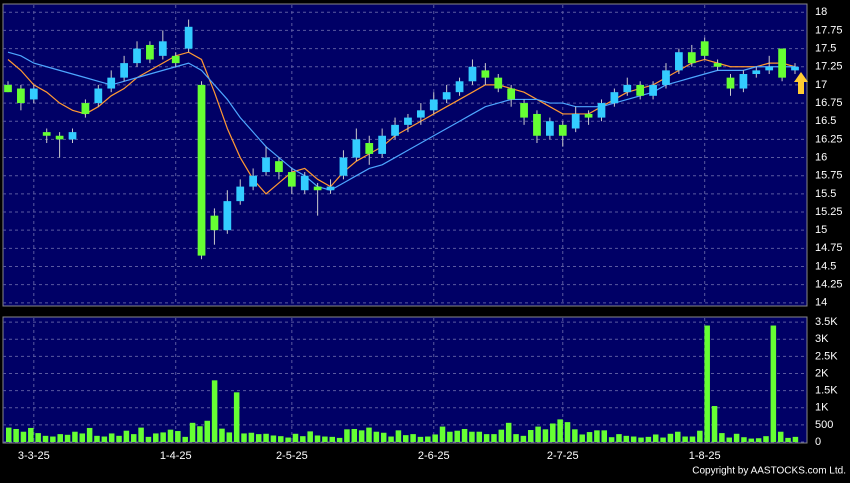 Image resolution: width=850 pixels, height=483 pixels. What do you see at coordinates (824, 425) in the screenshot?
I see `y-tick-label: 500` at bounding box center [824, 425].